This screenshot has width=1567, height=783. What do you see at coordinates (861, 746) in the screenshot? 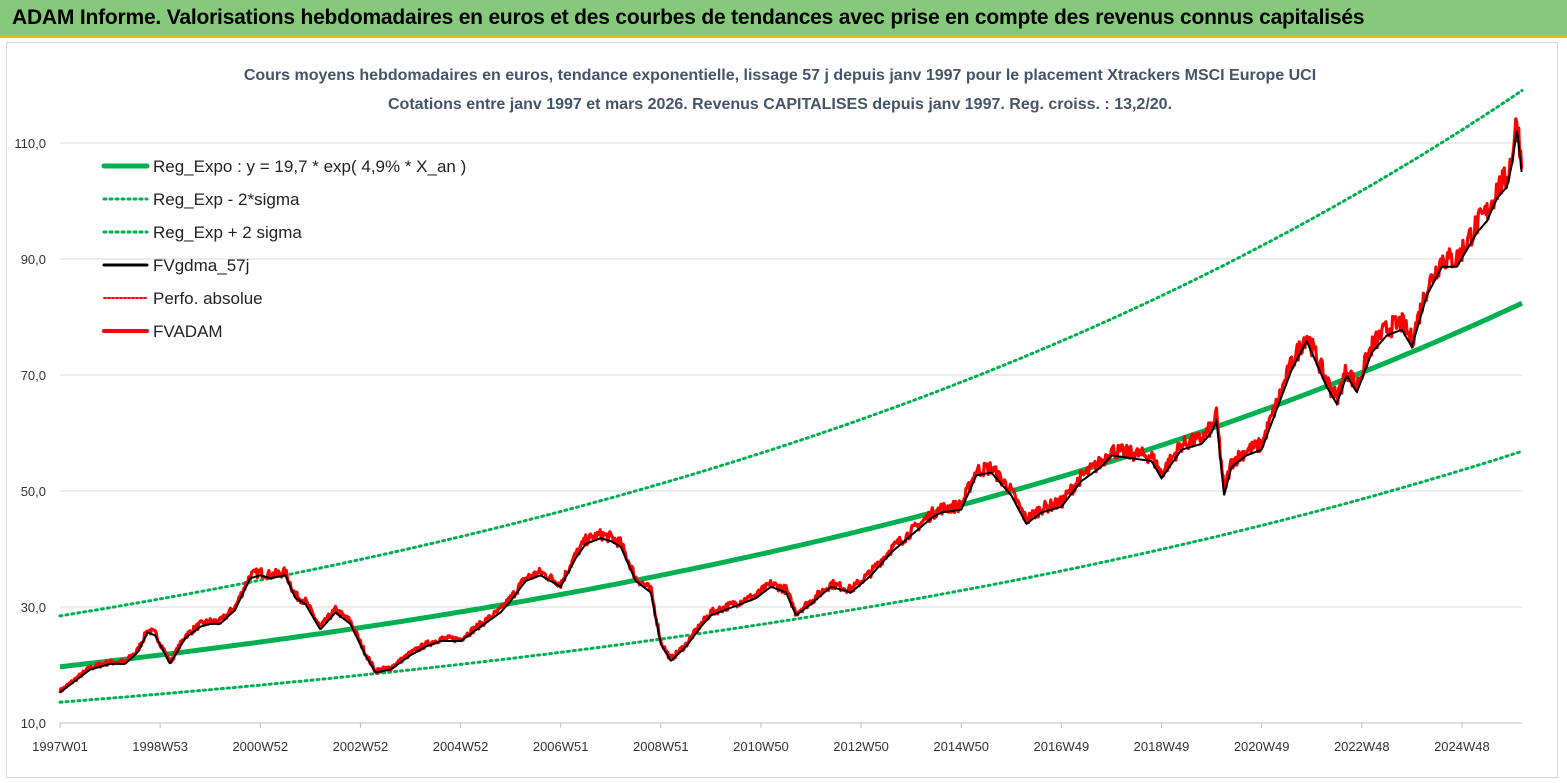
I see `x-tick-label: 2012W50` at bounding box center [861, 746].